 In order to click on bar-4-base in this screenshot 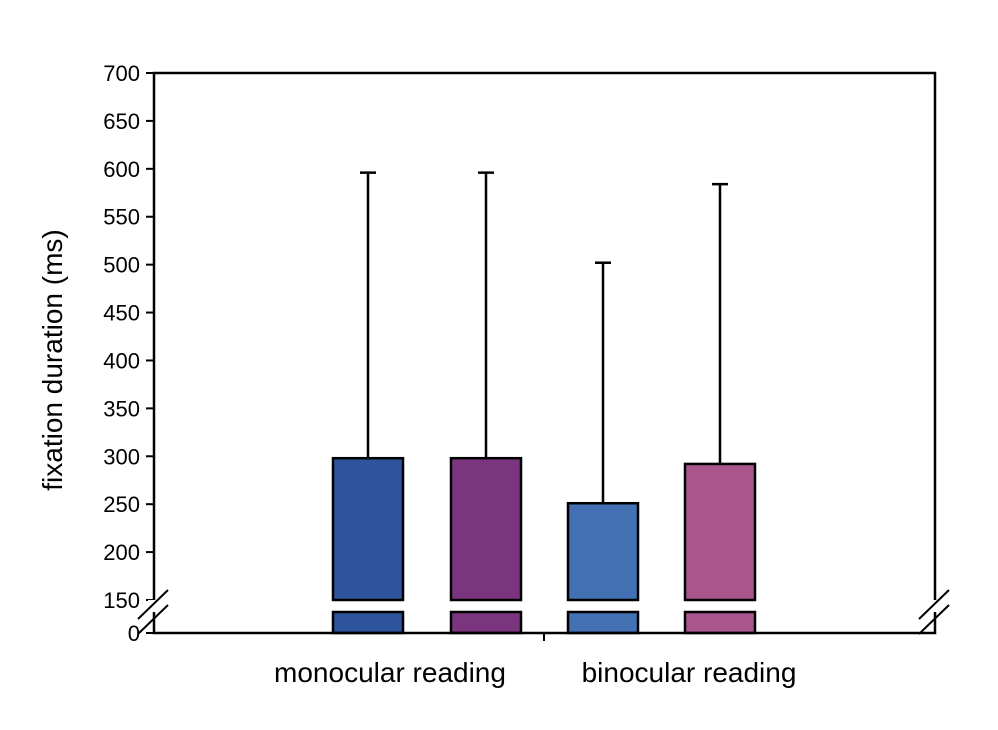, I will do `click(720, 622)`.